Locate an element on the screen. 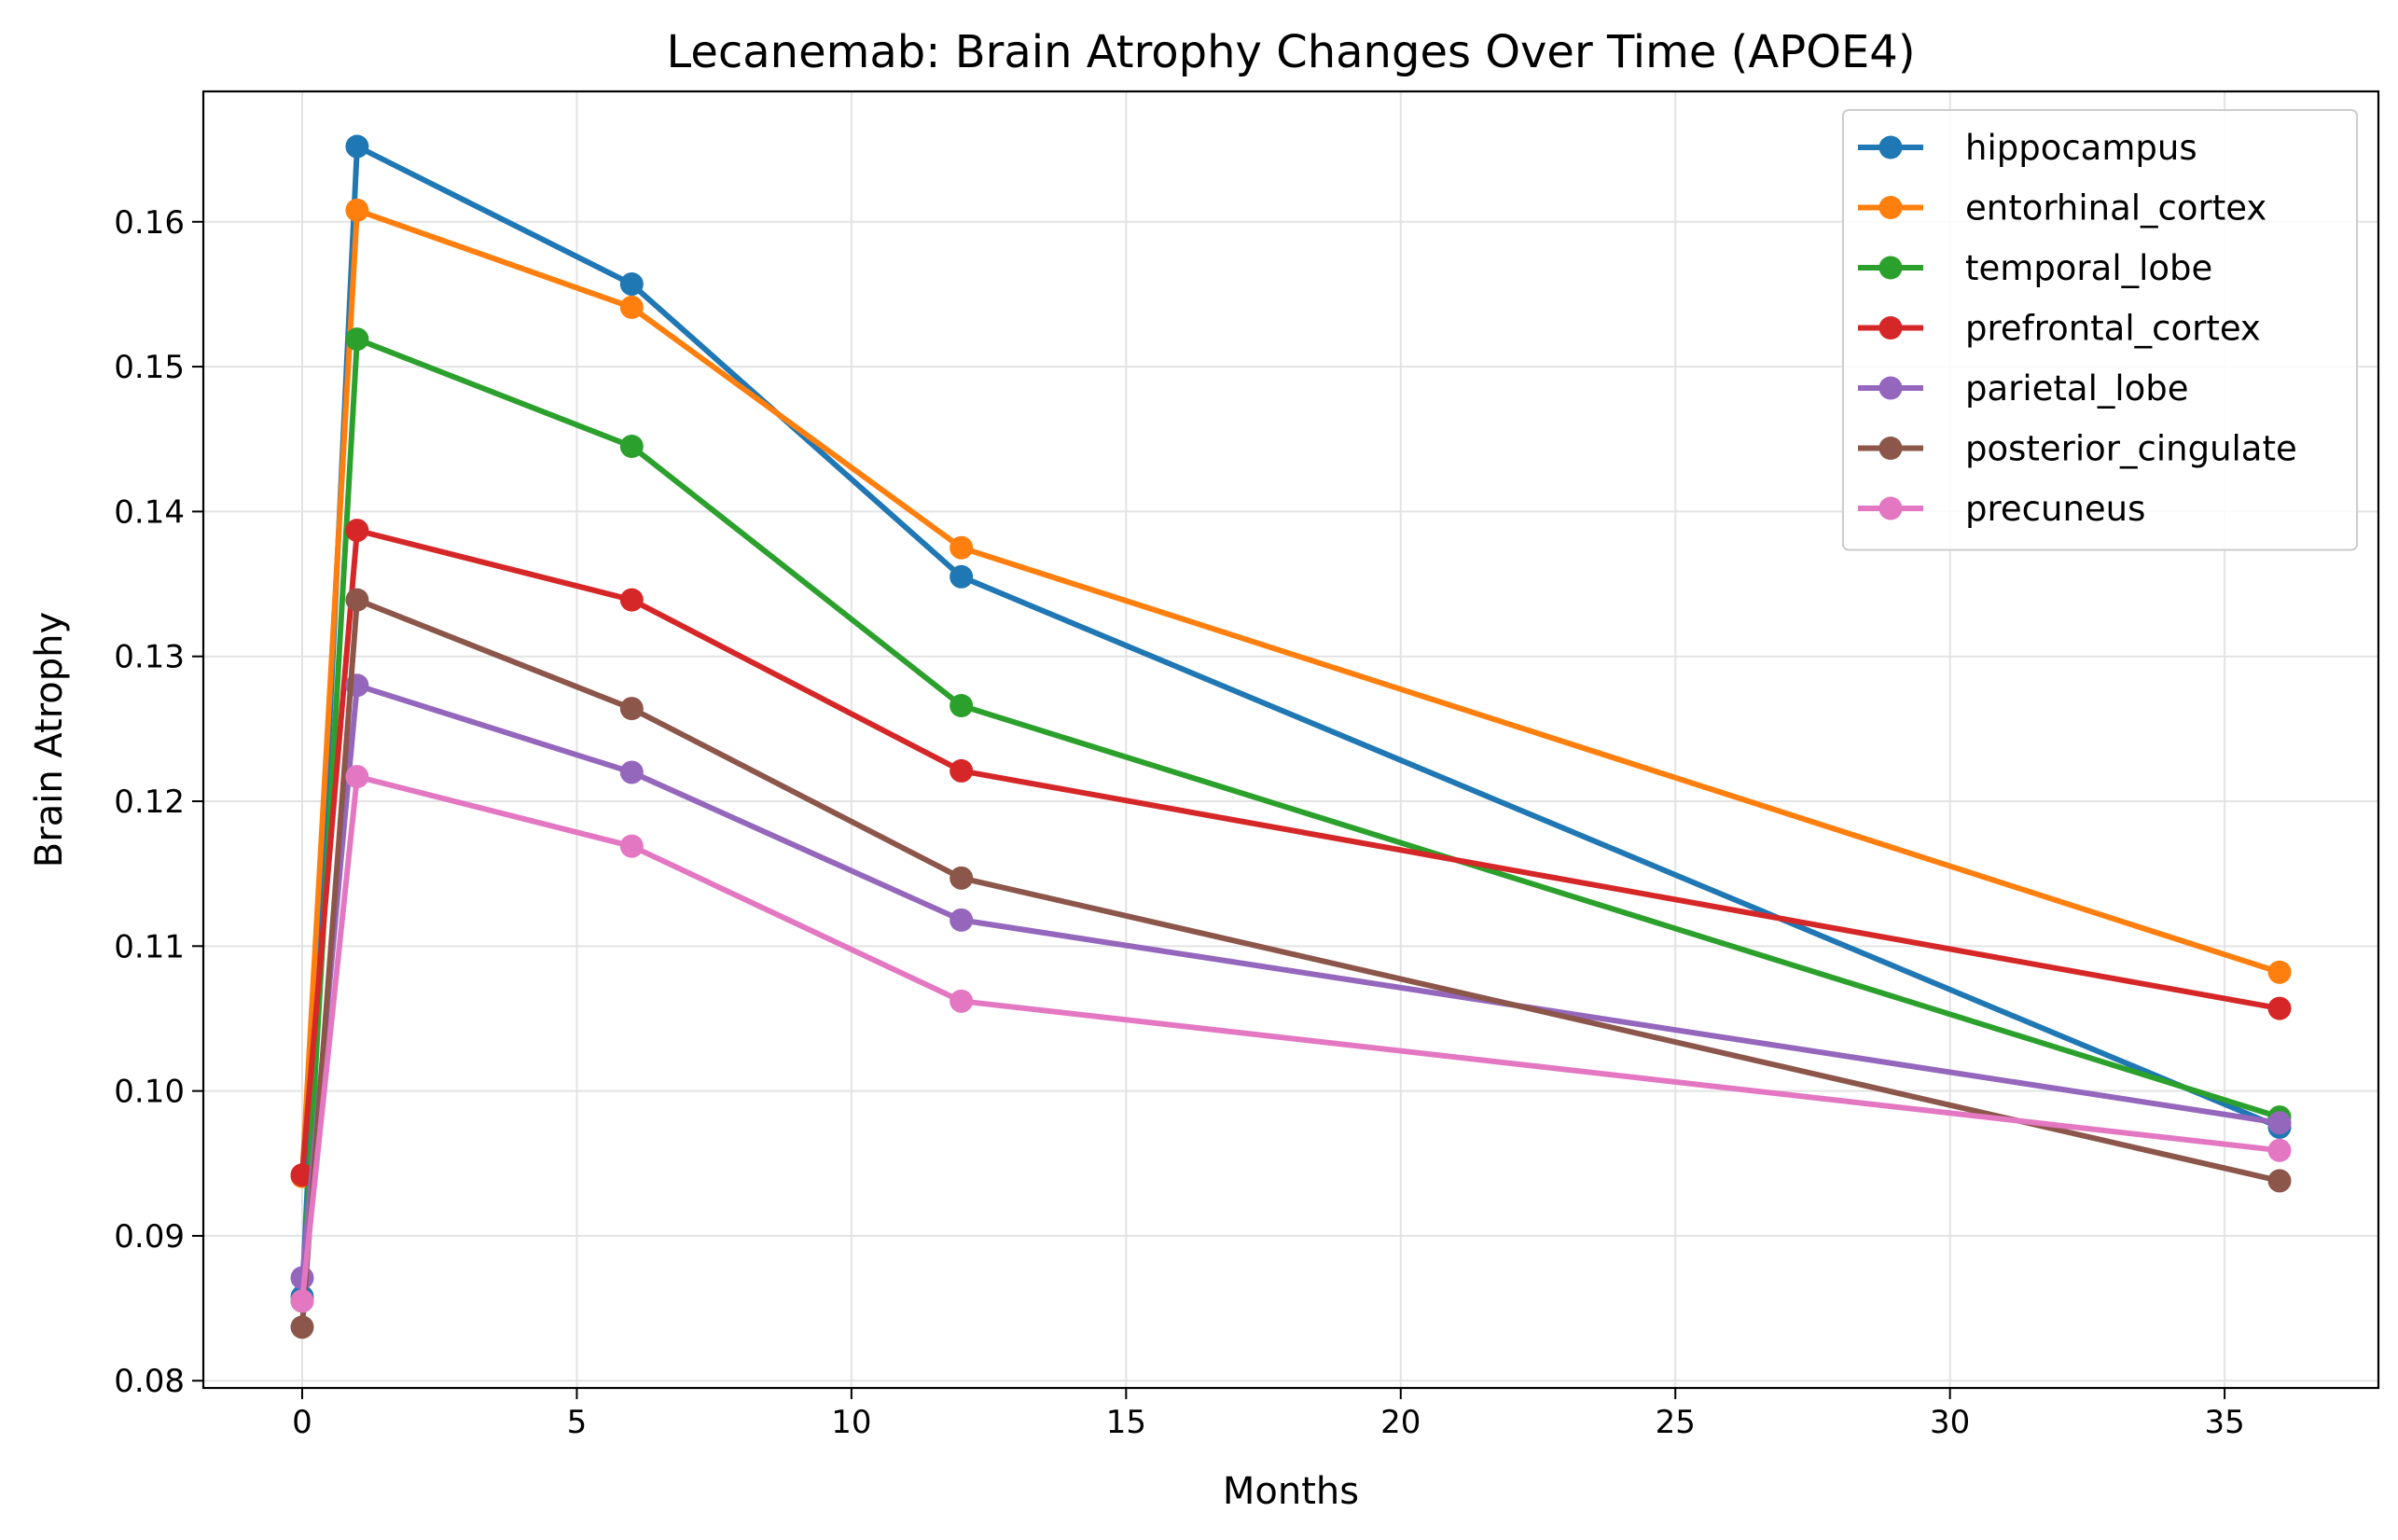 This screenshot has width=2398, height=1540. legend-item-temporal_lobe: temporal_lobe is located at coordinates (2035, 268).